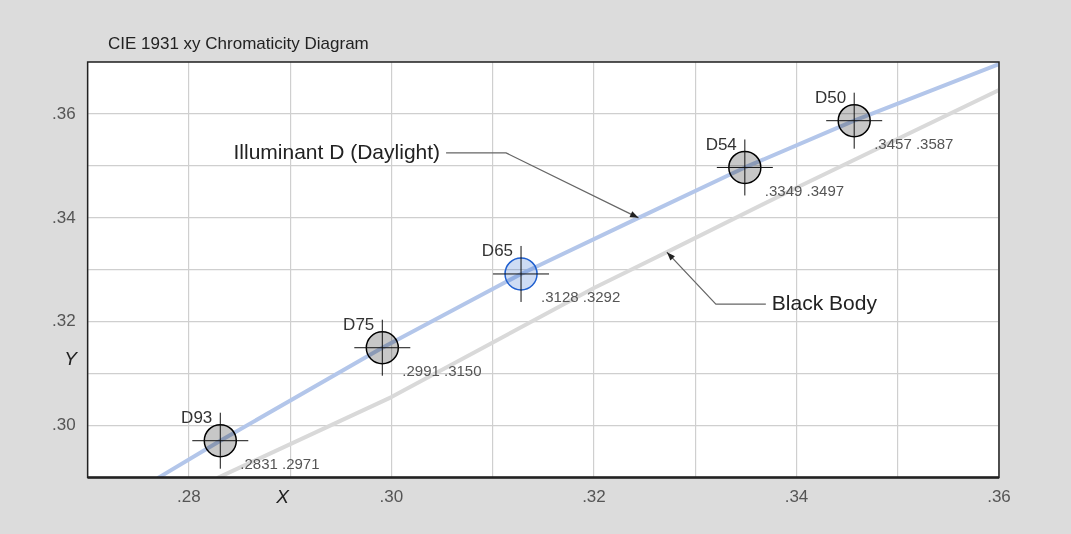 This screenshot has width=1071, height=534. I want to click on y-tick-label: .30, so click(63, 425).